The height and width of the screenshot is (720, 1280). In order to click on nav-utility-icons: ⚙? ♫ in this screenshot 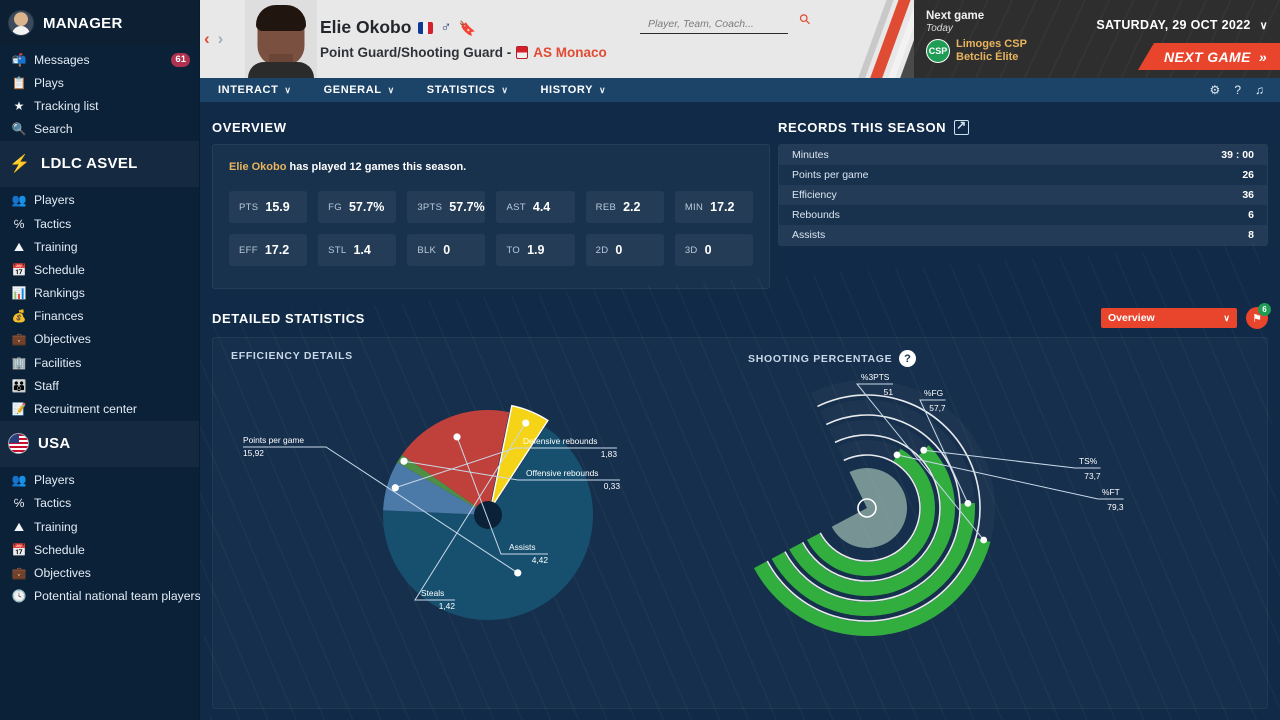, I will do `click(1245, 90)`.